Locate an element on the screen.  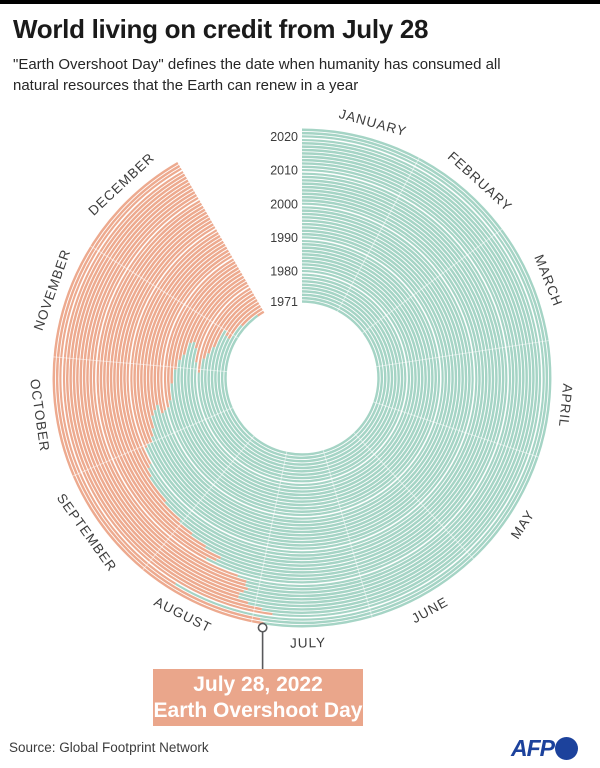
credit-arc-1972 is located at coordinates (251, 317).